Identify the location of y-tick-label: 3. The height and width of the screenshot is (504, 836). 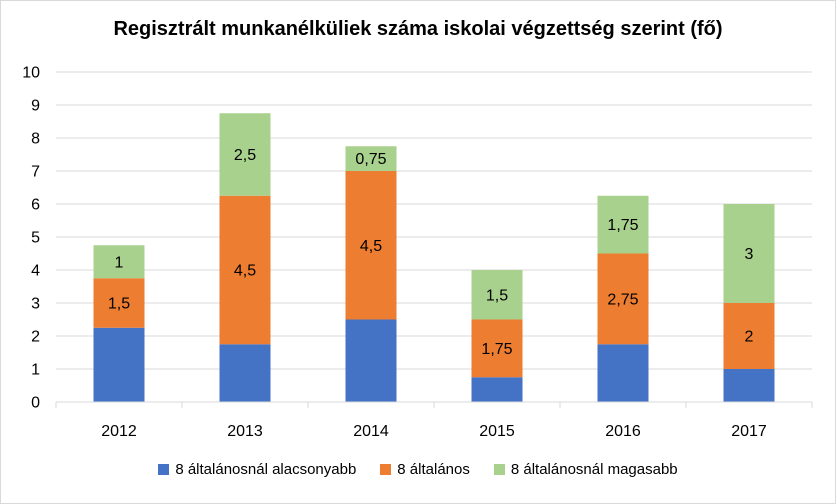
(35, 304).